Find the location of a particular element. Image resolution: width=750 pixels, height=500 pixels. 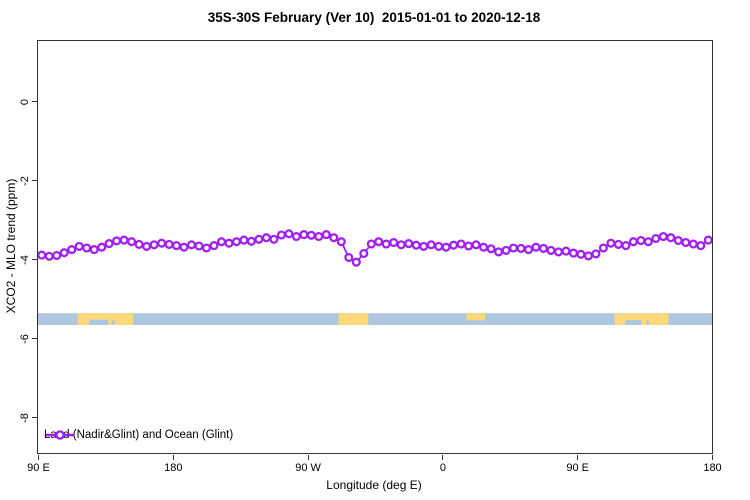

legend-line-marker-icon is located at coordinates (60, 435).